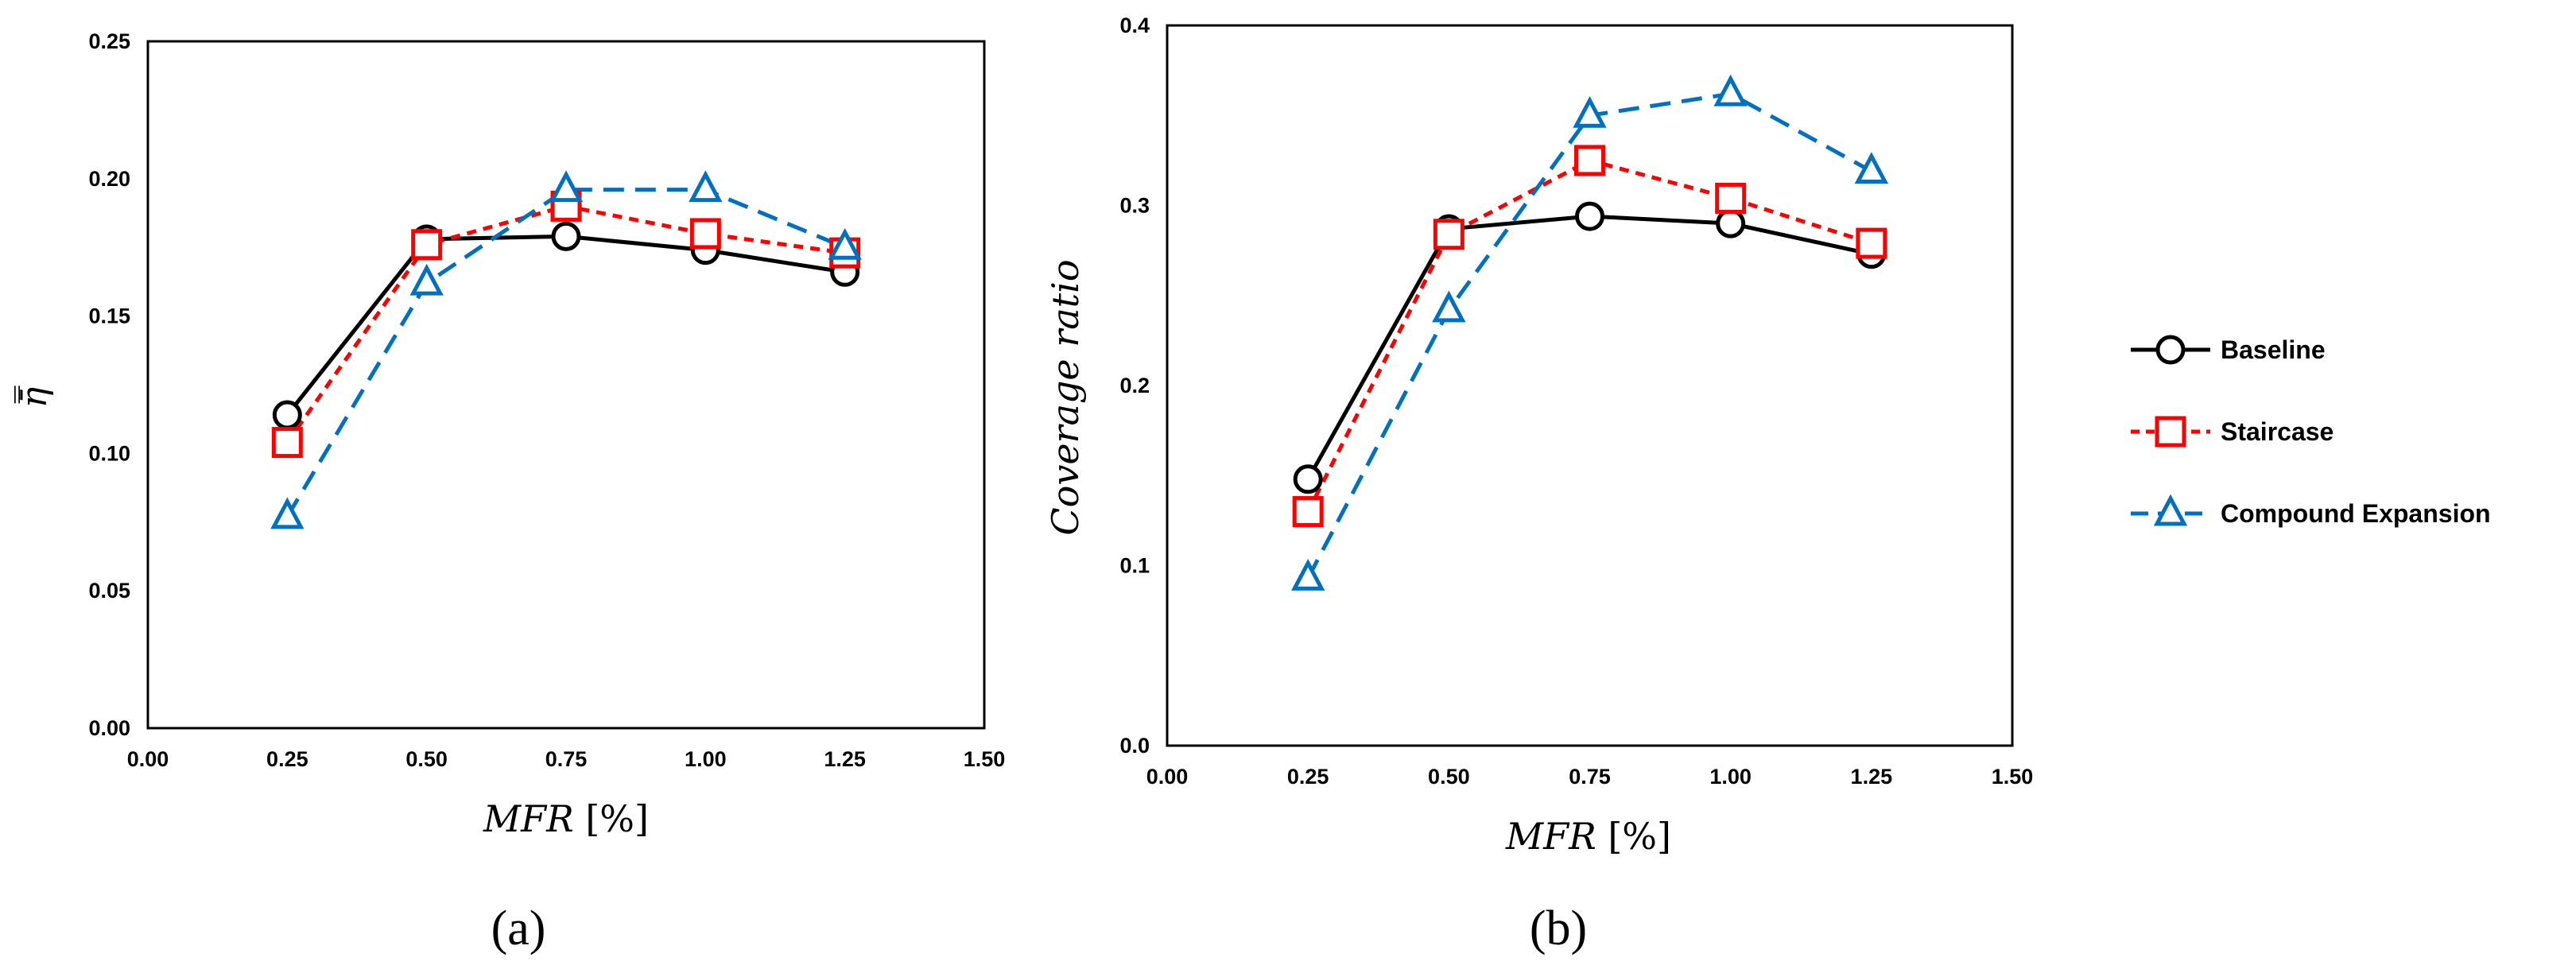 This screenshot has width=2576, height=969. Describe the element at coordinates (519, 928) in the screenshot. I see `panel-label-a: (a)` at that location.